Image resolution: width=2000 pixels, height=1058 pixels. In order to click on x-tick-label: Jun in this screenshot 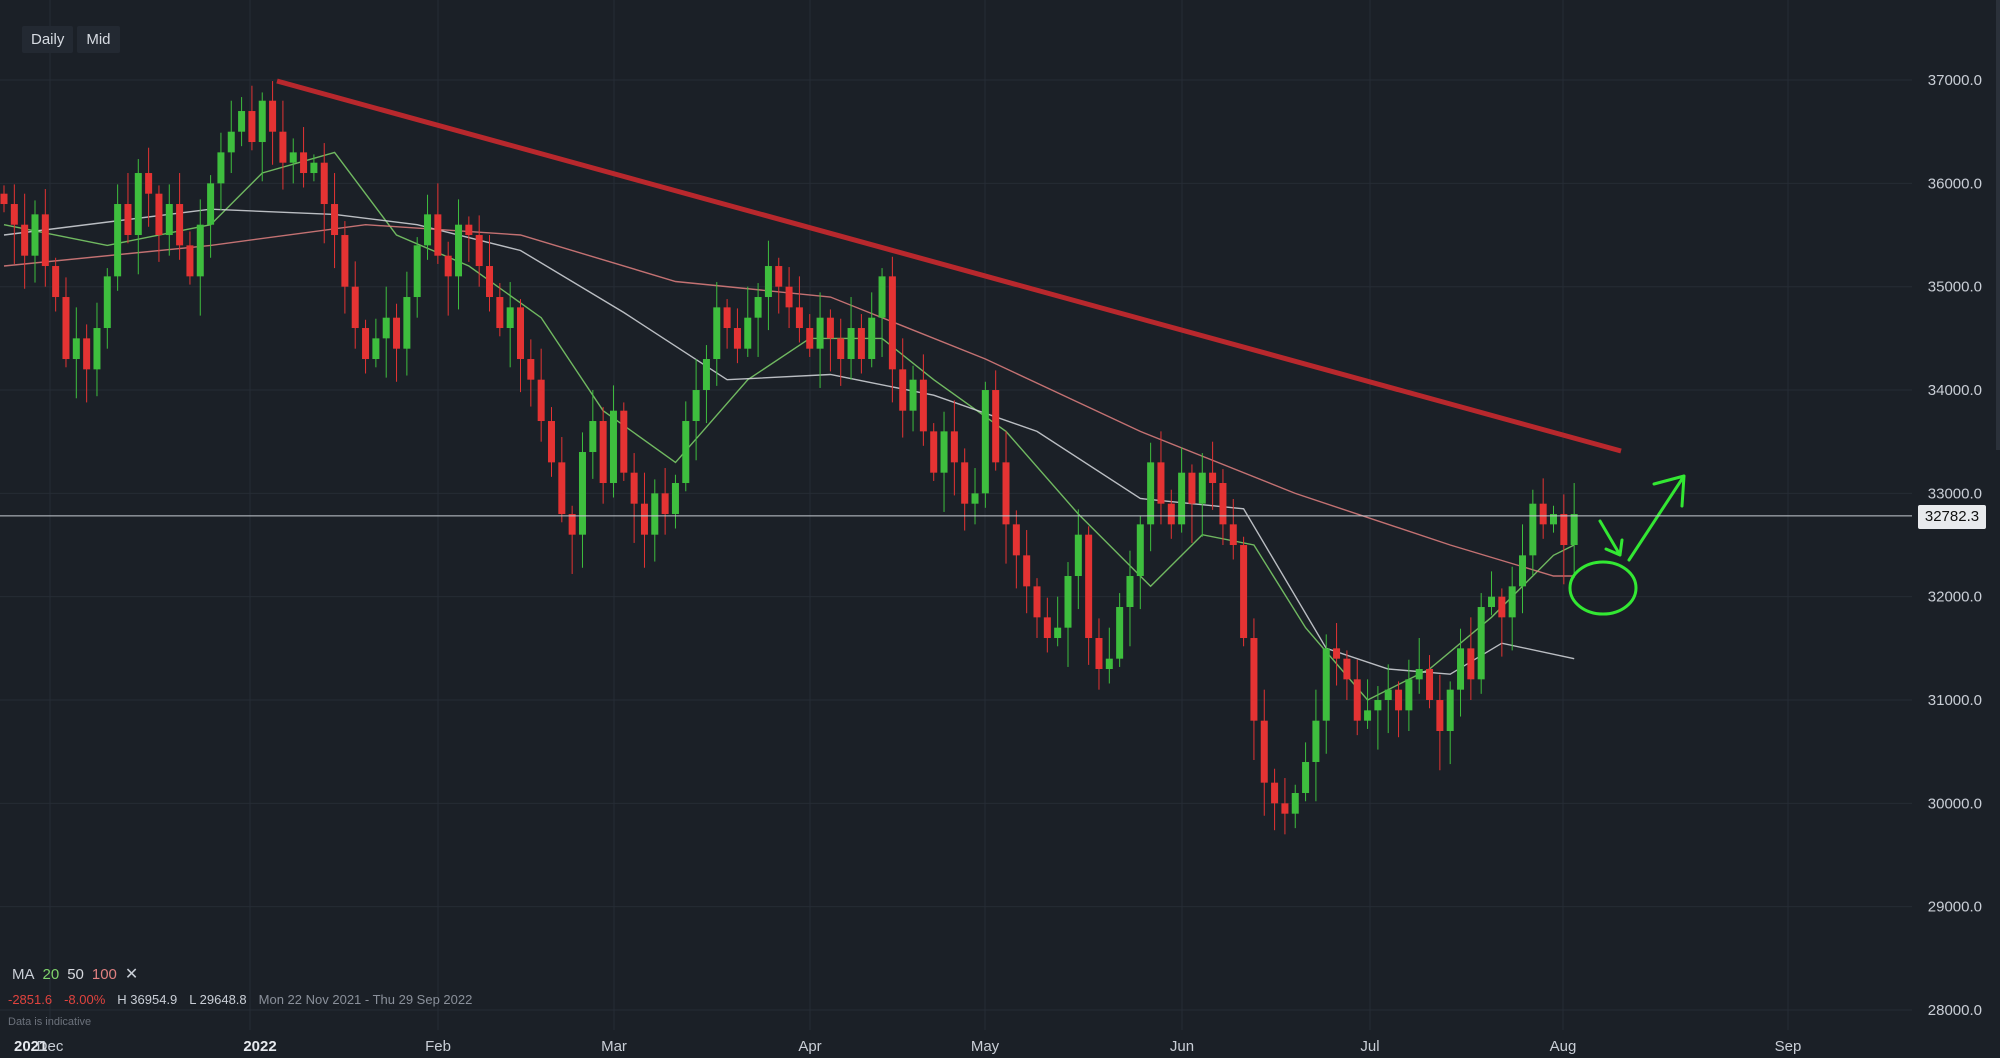, I will do `click(1182, 1046)`.